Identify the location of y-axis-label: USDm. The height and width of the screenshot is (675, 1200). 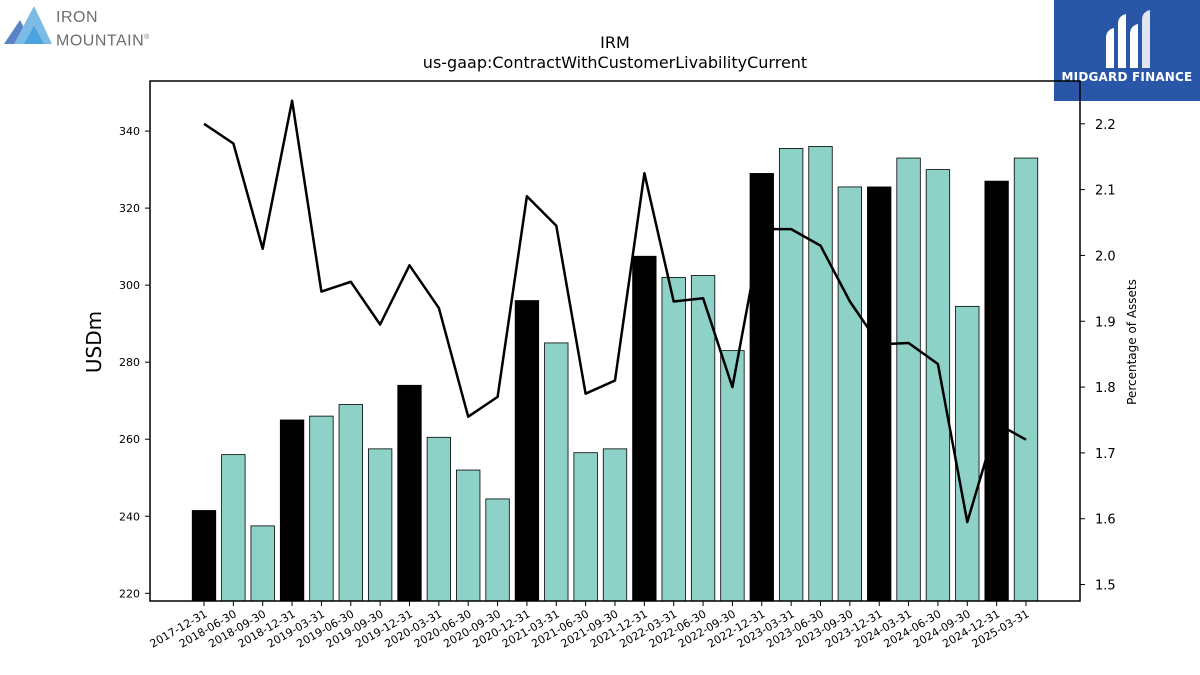
(94, 342).